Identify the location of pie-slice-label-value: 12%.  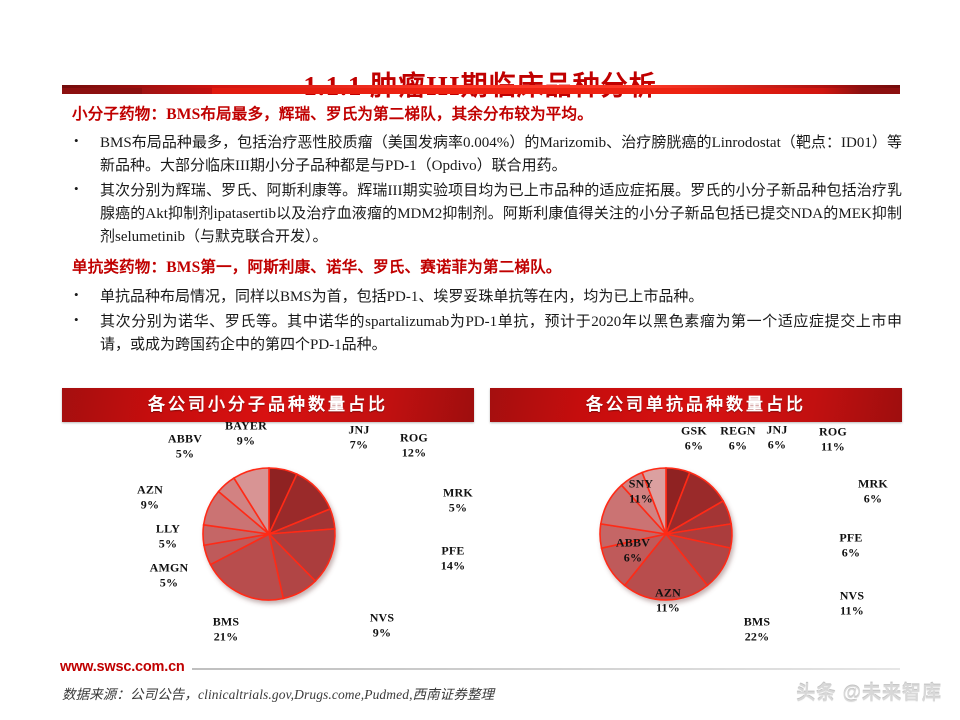
(414, 453).